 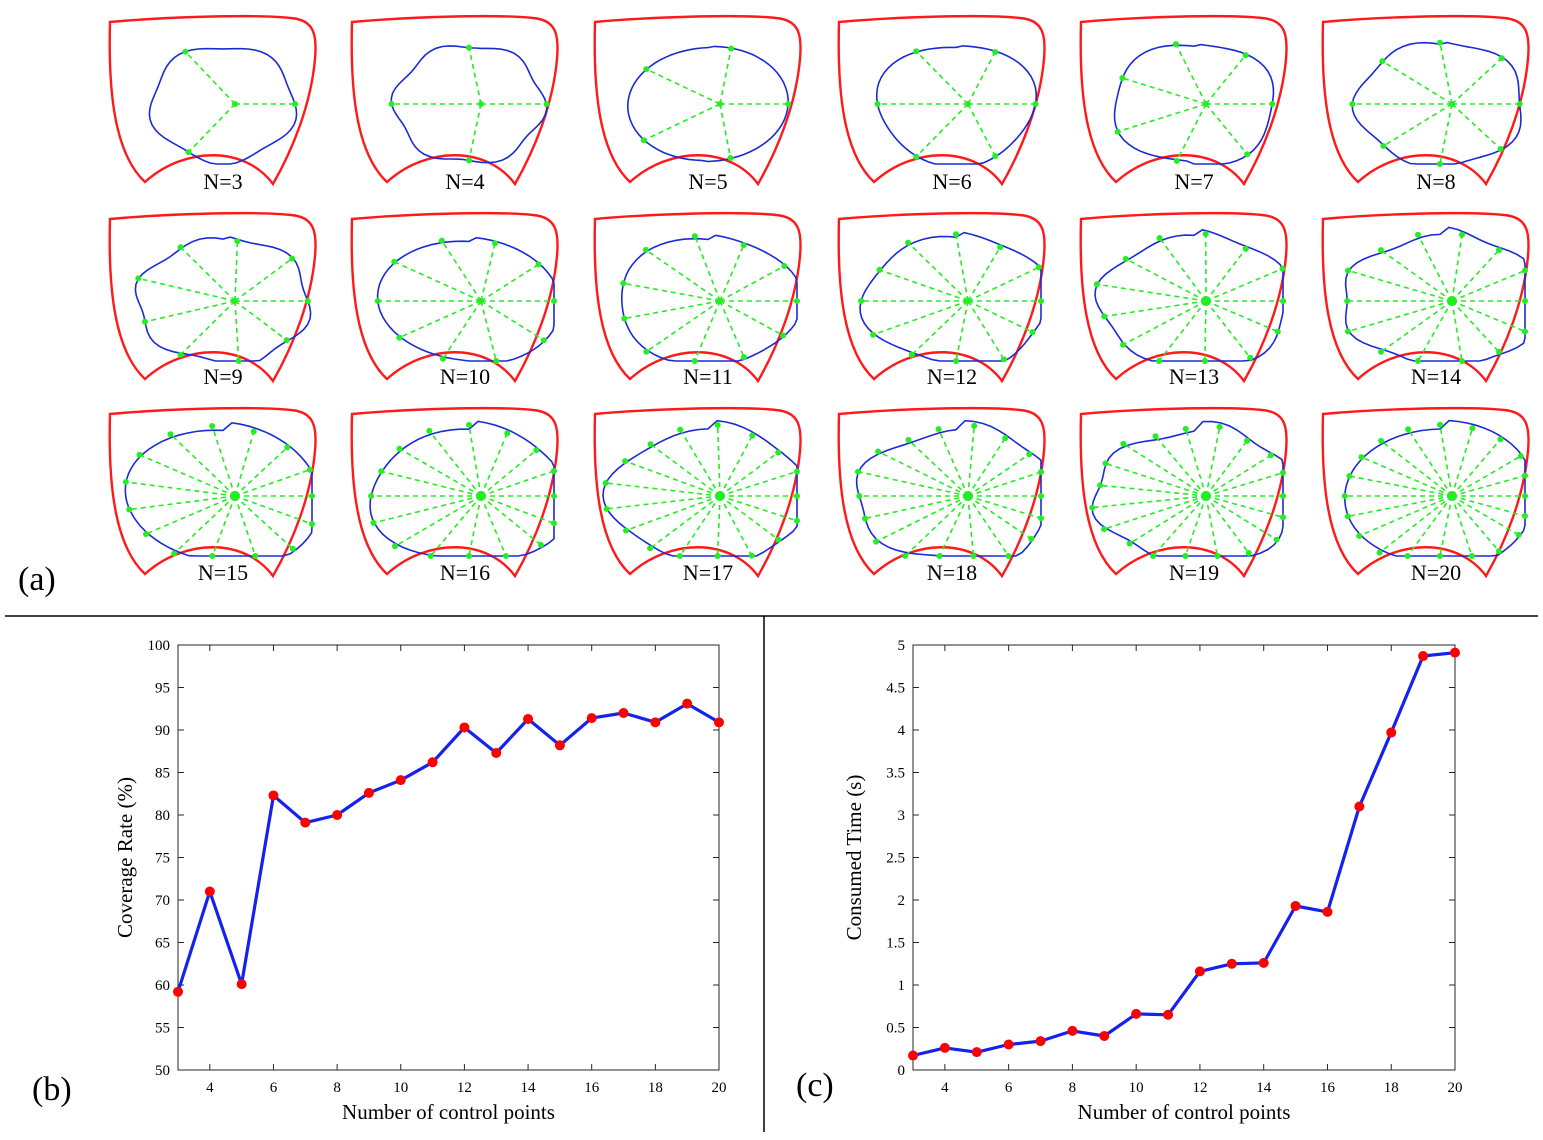 I want to click on shape-label: N=5, so click(x=707, y=181).